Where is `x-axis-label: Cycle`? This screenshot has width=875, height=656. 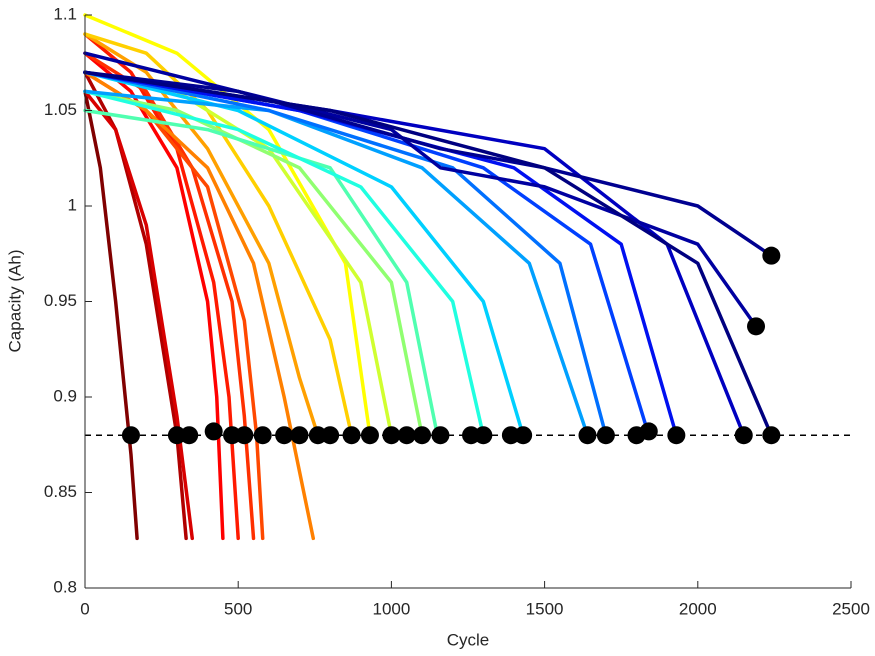 x-axis-label: Cycle is located at coordinates (468, 639).